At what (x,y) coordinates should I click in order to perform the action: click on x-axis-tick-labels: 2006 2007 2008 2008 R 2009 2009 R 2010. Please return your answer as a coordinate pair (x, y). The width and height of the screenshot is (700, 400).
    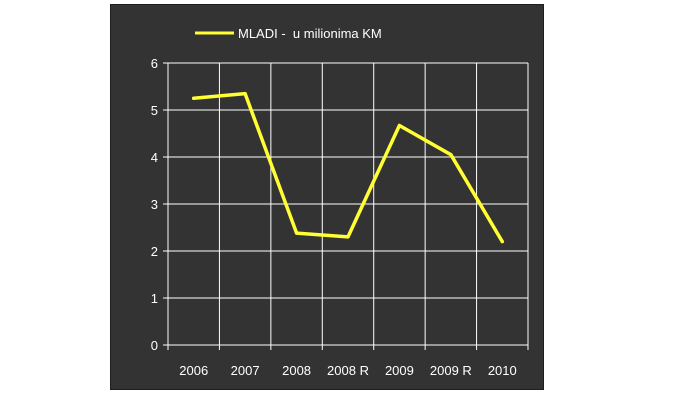
    Looking at the image, I should click on (347, 370).